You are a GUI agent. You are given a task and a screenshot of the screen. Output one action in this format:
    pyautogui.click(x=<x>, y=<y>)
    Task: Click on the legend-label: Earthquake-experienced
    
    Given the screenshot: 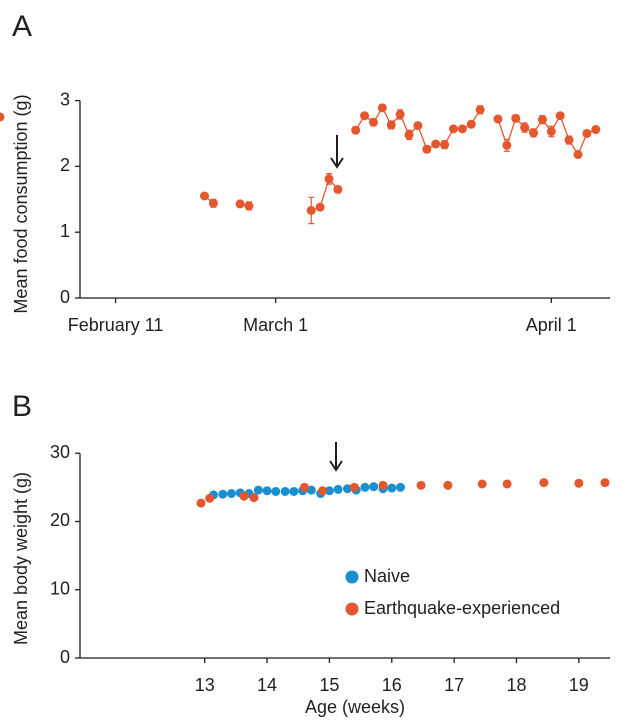 What is the action you would take?
    pyautogui.click(x=462, y=608)
    